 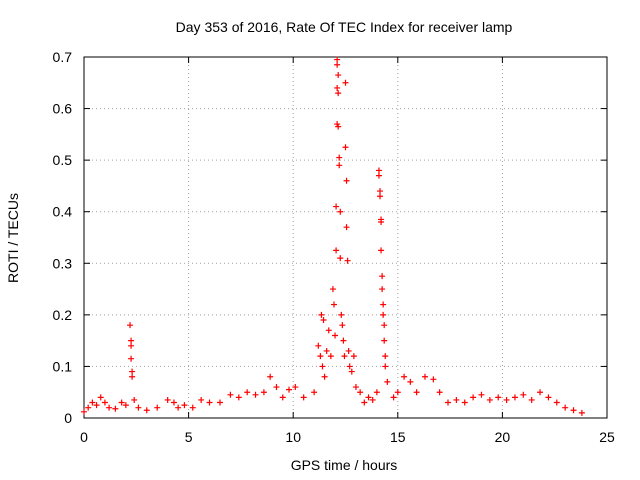 I want to click on x-tick-label: 25, so click(x=607, y=437).